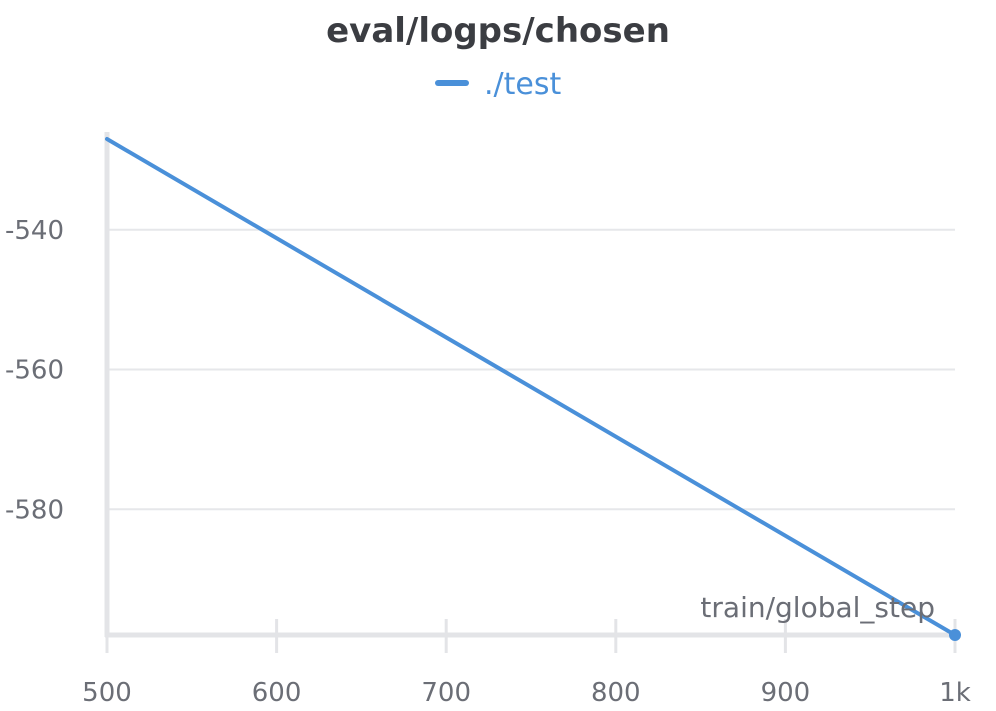  I want to click on x-axis-ticks: 500 600 700 800 900 1k, so click(526, 663).